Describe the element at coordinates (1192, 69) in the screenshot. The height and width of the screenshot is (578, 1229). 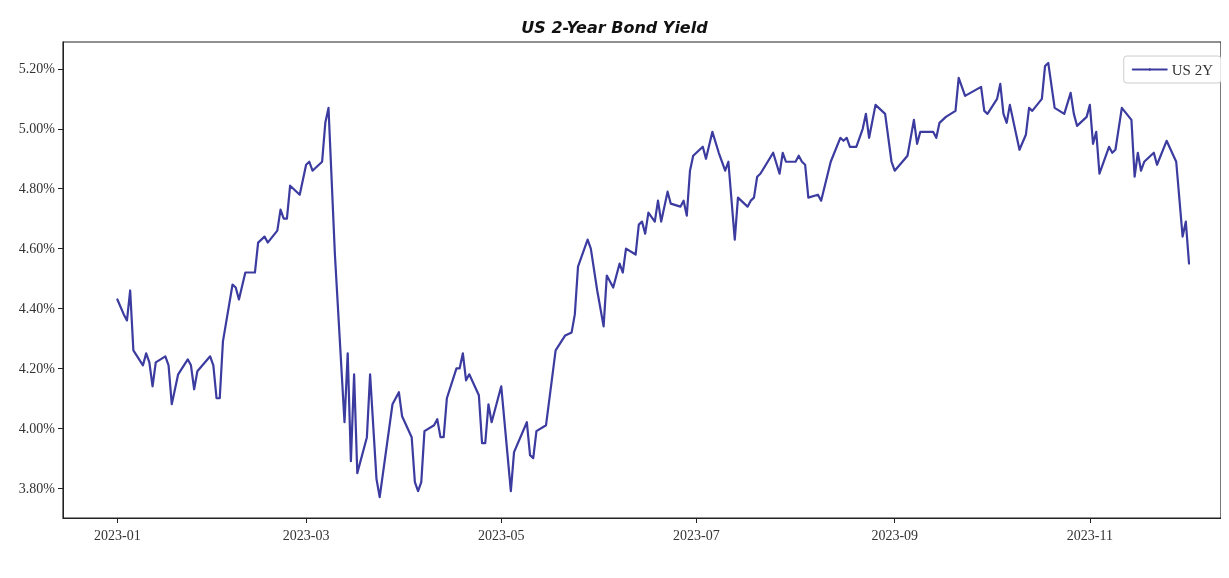
I see `legend-label: US 2Y` at that location.